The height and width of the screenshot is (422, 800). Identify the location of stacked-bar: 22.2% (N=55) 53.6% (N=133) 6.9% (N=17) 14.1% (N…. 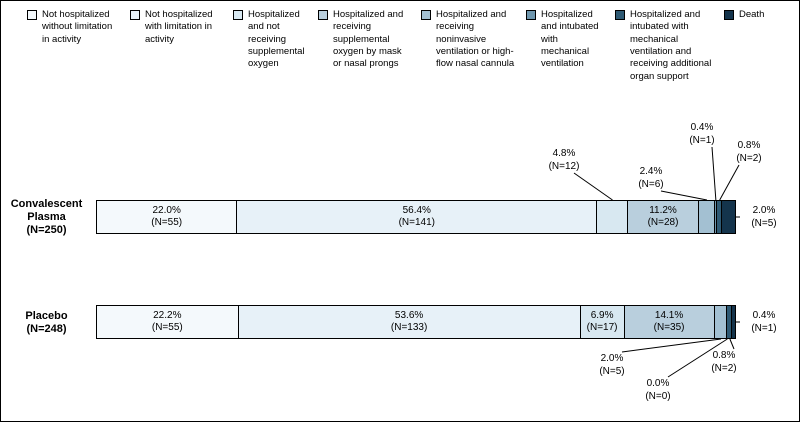
(416, 322).